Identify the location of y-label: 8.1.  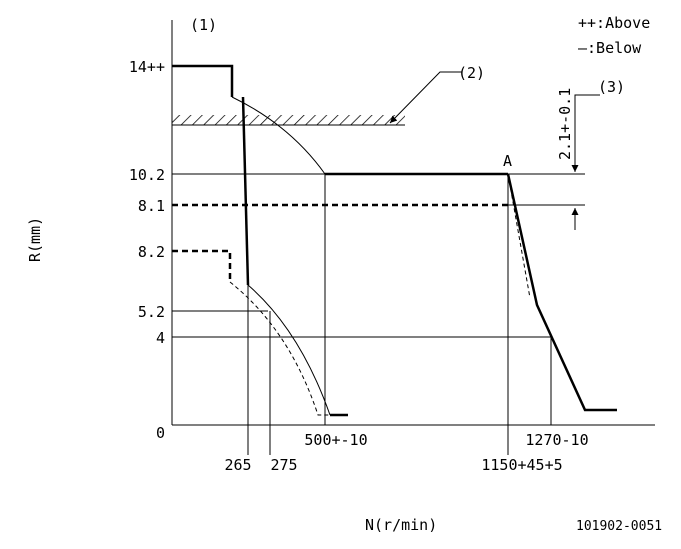
(151, 206).